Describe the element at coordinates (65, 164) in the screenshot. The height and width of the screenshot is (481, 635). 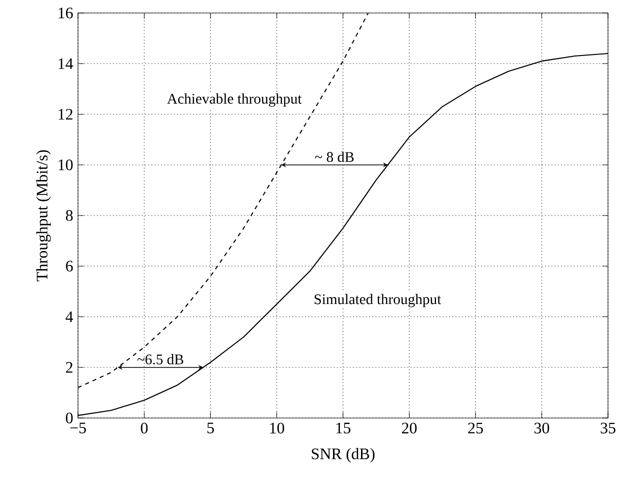
I see `y-tick-label: 10` at that location.